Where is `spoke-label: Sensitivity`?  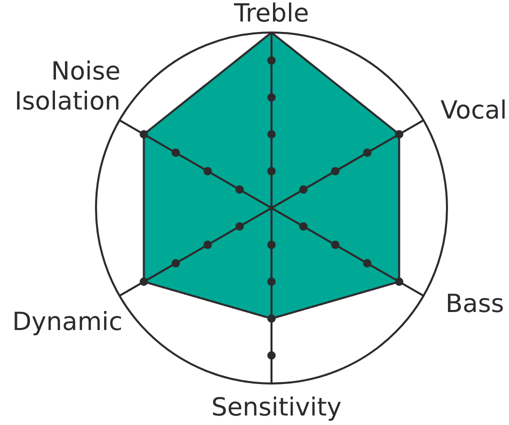
spoke-label: Sensitivity is located at coordinates (276, 407).